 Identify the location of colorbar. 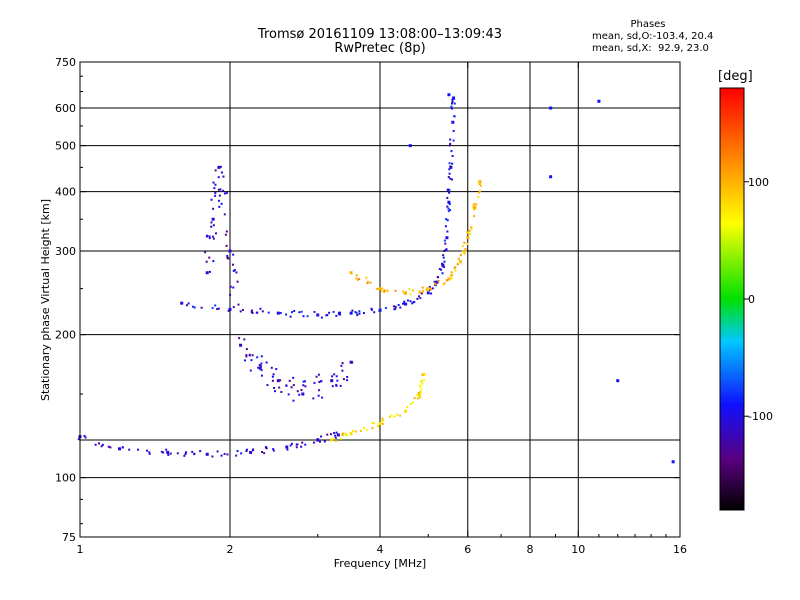
(732, 299).